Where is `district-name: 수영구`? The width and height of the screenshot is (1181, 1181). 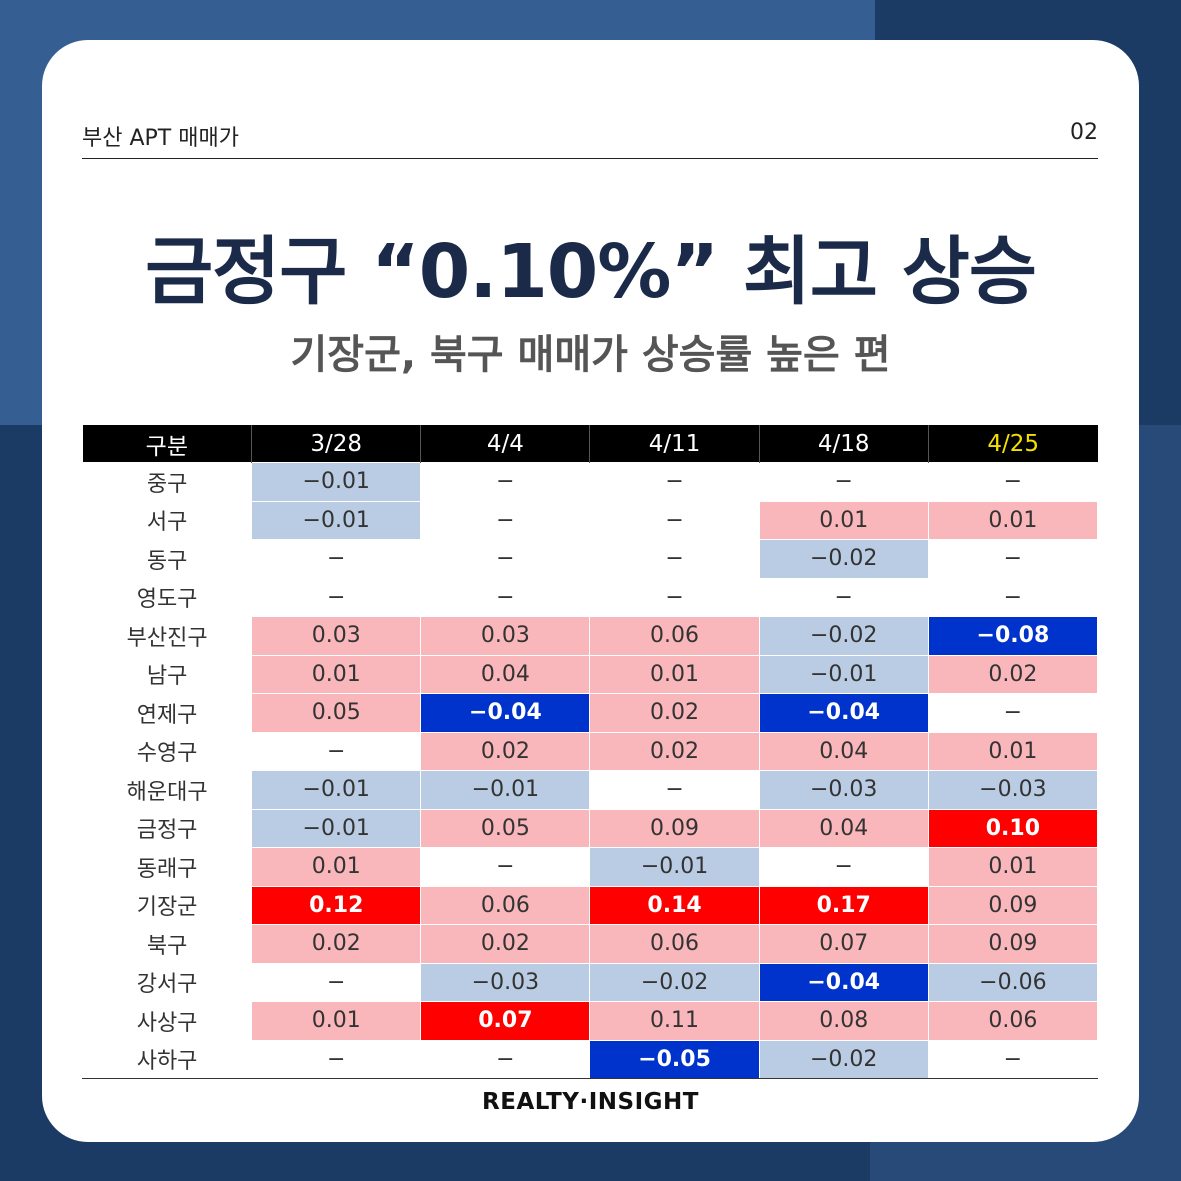 district-name: 수영구 is located at coordinates (167, 751).